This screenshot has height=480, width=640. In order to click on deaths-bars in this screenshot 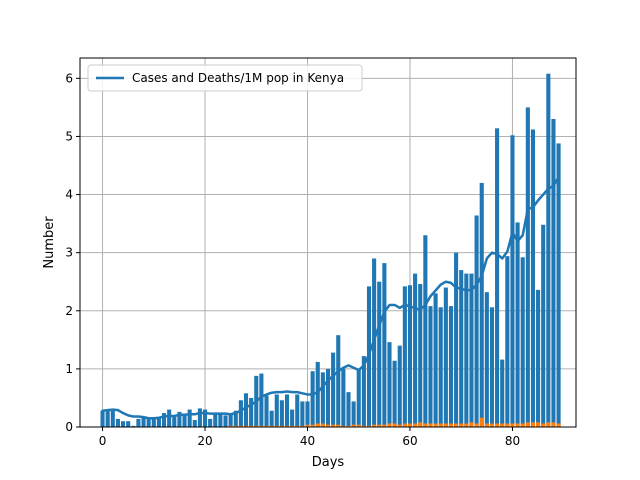, I will do `click(394, 422)`.